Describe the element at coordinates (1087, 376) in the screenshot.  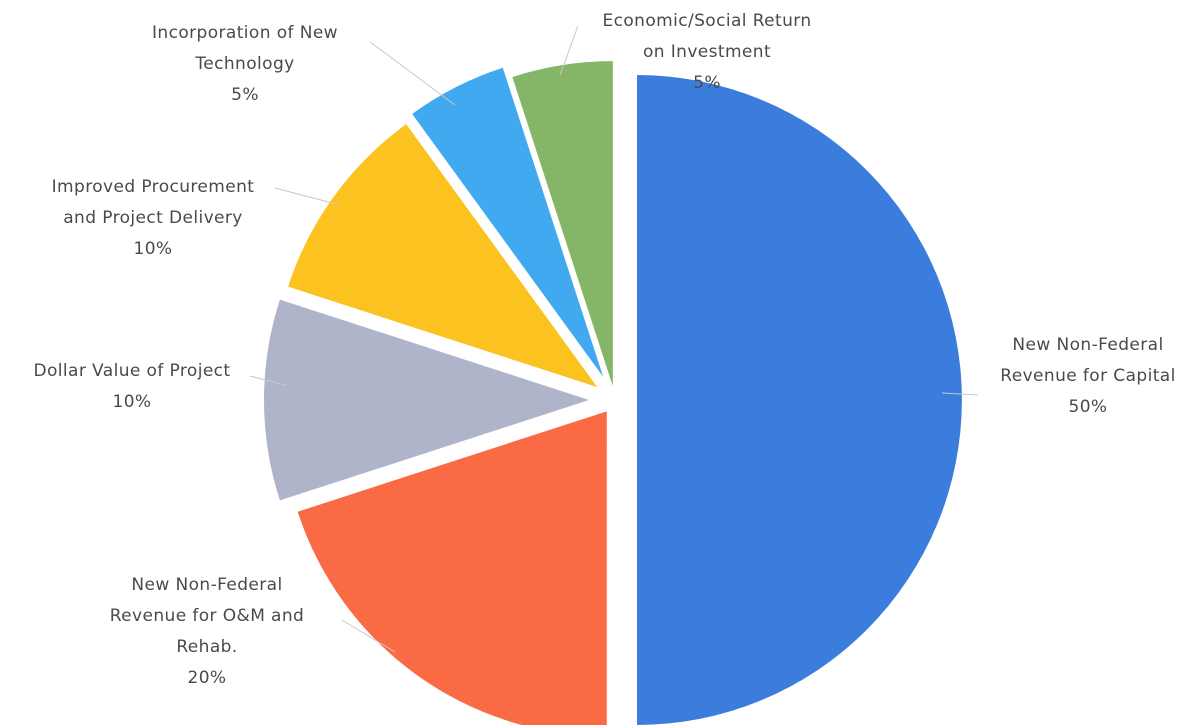
I see `data-label: New Non-Federal Revenue for Capital 50%` at that location.